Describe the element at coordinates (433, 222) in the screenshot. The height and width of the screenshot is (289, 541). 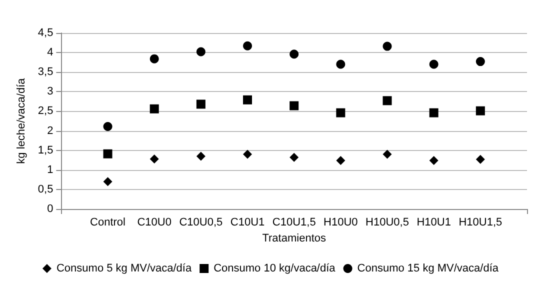
I see `x-tick-label: H10U1` at that location.